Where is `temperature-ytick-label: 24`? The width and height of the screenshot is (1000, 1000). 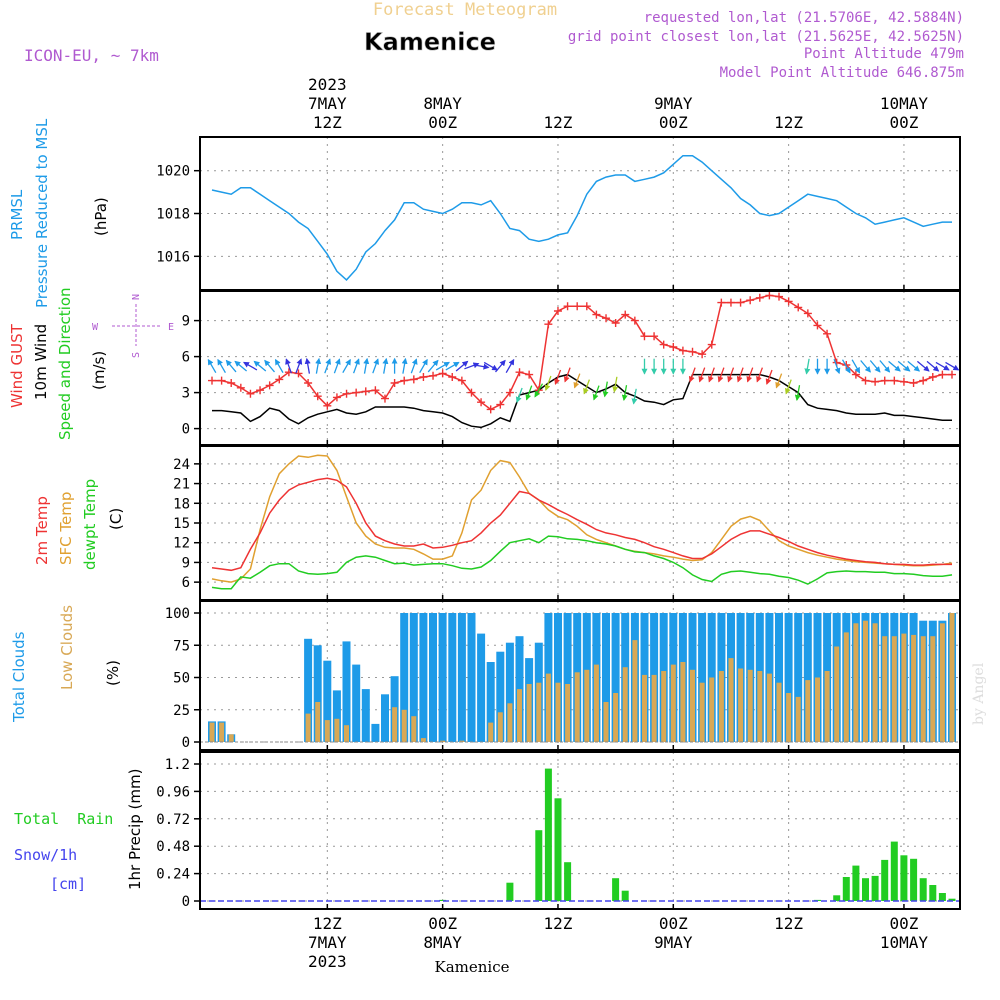 temperature-ytick-label: 24 is located at coordinates (181, 465).